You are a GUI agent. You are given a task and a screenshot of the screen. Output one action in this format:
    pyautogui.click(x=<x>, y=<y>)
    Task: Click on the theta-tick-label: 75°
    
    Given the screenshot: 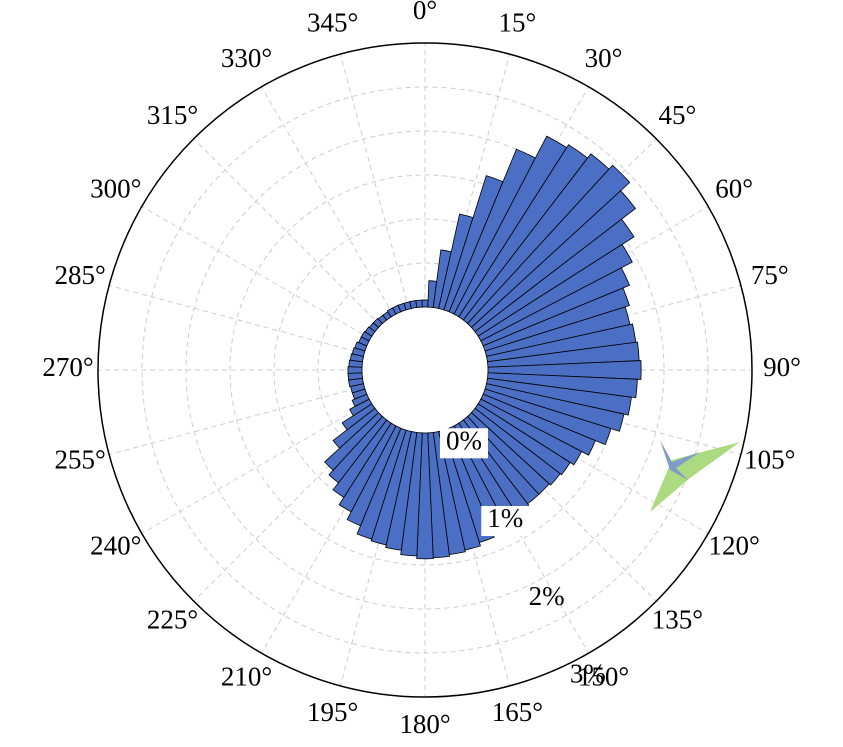 What is the action you would take?
    pyautogui.click(x=770, y=275)
    